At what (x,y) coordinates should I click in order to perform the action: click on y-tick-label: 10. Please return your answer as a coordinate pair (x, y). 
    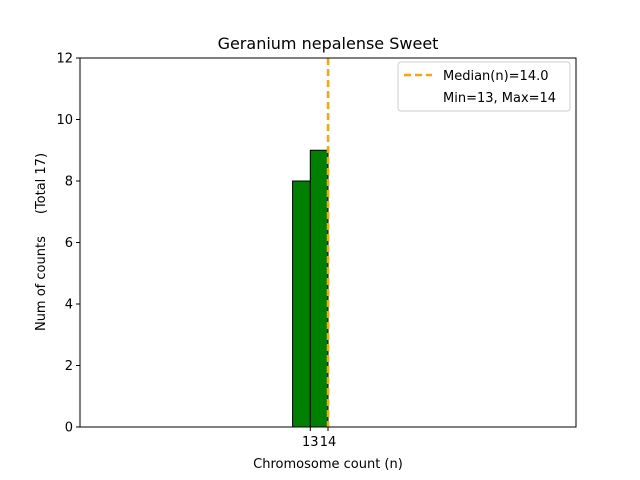
    Looking at the image, I should click on (64, 120).